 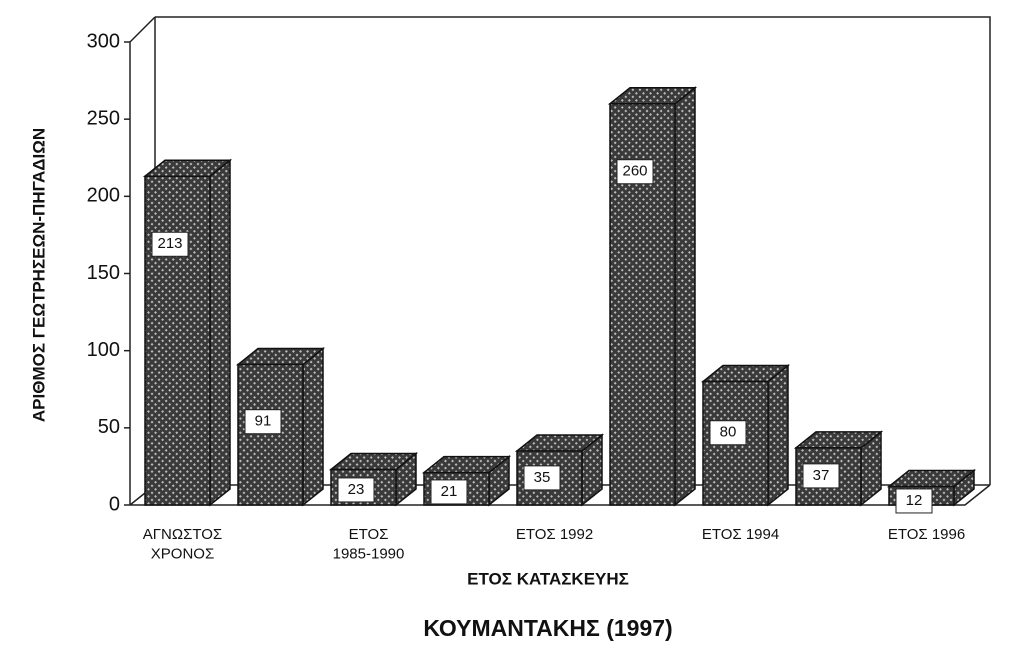 What do you see at coordinates (369, 544) in the screenshot?
I see `x-tick-label: ΕΤΟΣ 1985-1990` at bounding box center [369, 544].